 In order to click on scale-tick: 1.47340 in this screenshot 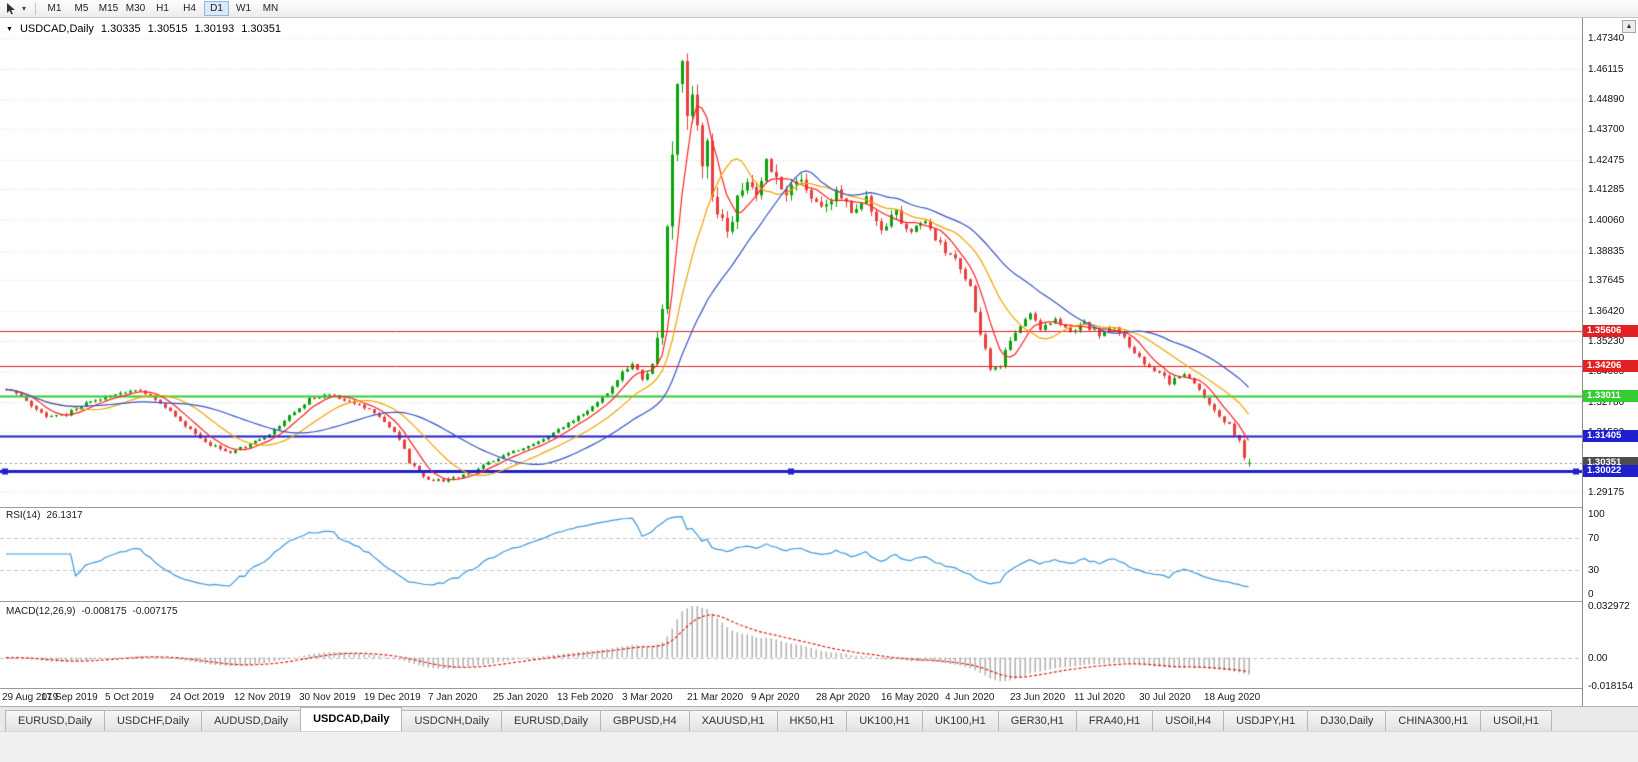, I will do `click(1606, 38)`.